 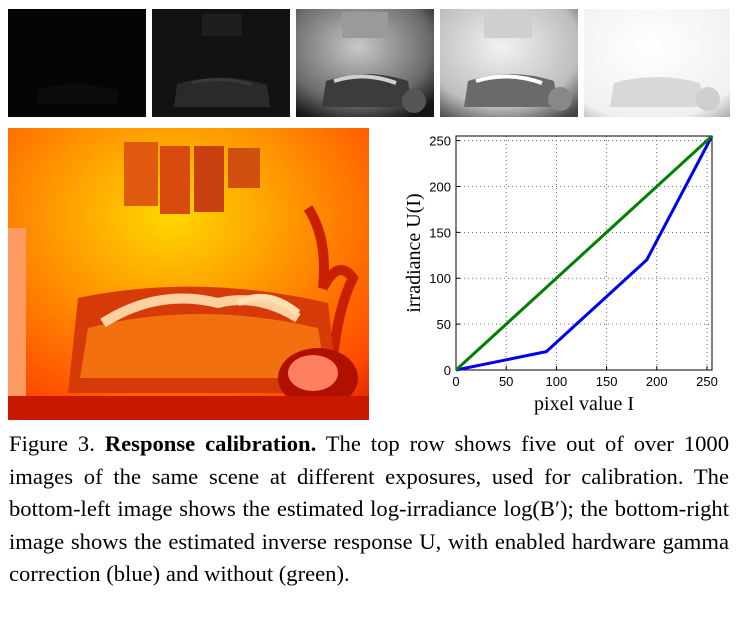 What do you see at coordinates (444, 324) in the screenshot?
I see `y-tick-label: 50` at bounding box center [444, 324].